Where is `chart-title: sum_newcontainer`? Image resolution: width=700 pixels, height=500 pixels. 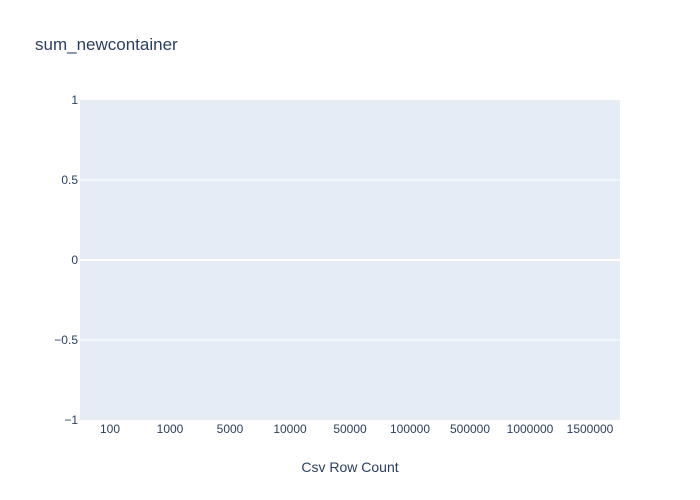
chart-title: sum_newcontainer is located at coordinates (106, 44).